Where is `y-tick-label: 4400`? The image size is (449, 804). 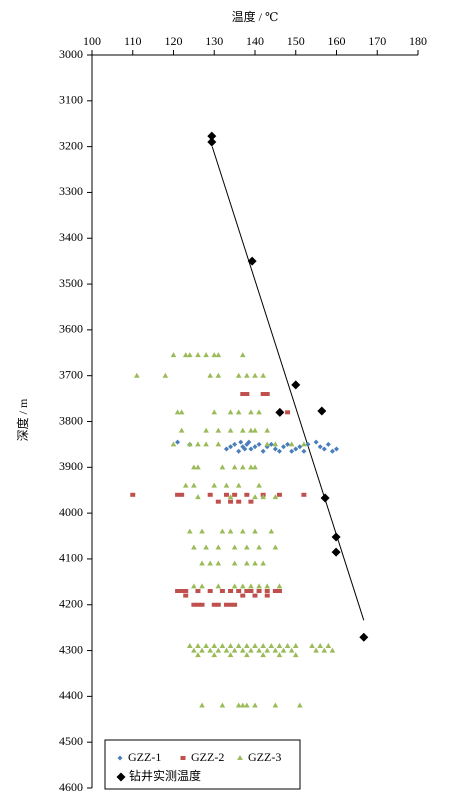 y-tick-label: 4400 is located at coordinates (71, 695).